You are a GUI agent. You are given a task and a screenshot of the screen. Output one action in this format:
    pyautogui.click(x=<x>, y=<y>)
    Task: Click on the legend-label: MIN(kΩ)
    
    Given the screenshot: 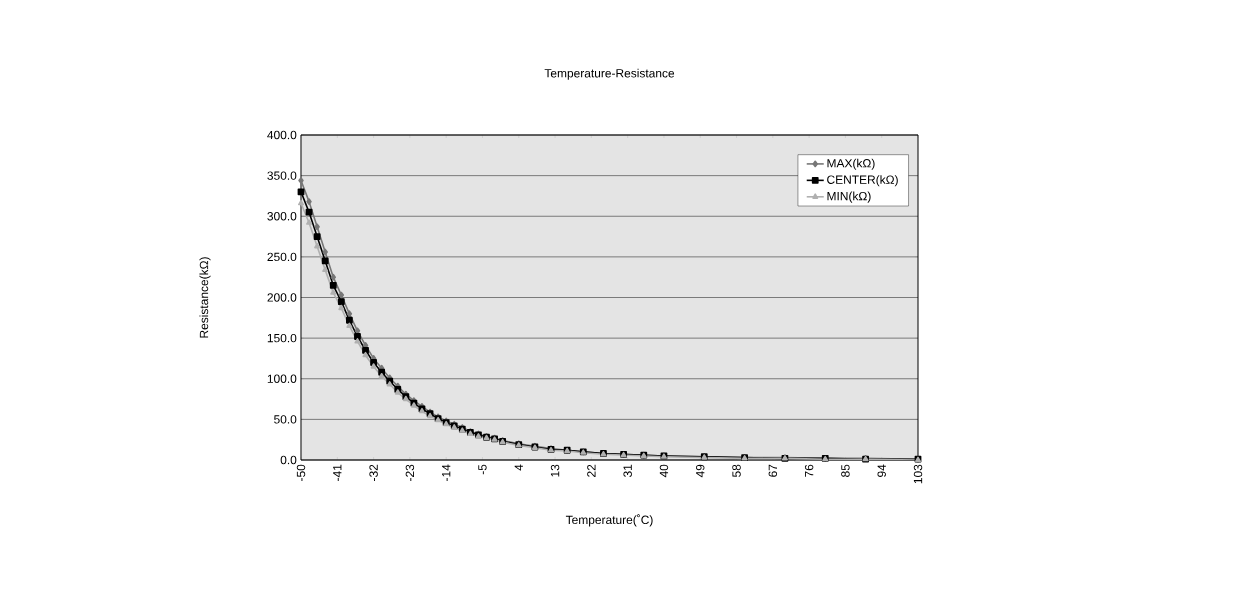 What is the action you would take?
    pyautogui.click(x=849, y=197)
    